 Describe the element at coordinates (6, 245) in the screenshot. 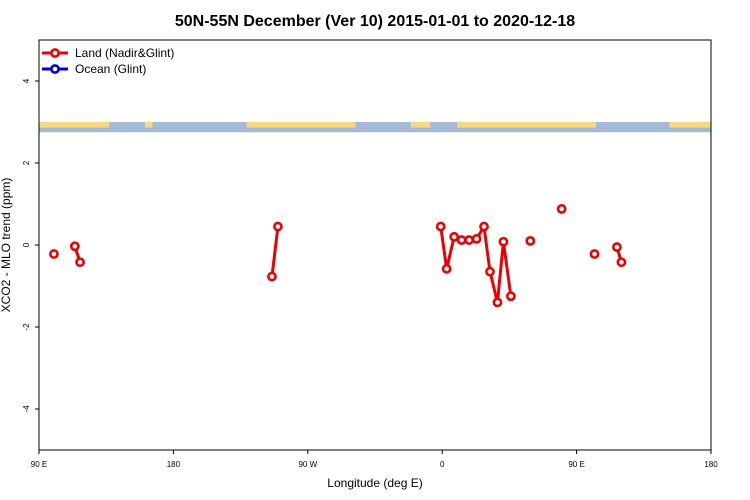

I see `y-axis-label: XCO2 - MLO trend (ppm)` at that location.